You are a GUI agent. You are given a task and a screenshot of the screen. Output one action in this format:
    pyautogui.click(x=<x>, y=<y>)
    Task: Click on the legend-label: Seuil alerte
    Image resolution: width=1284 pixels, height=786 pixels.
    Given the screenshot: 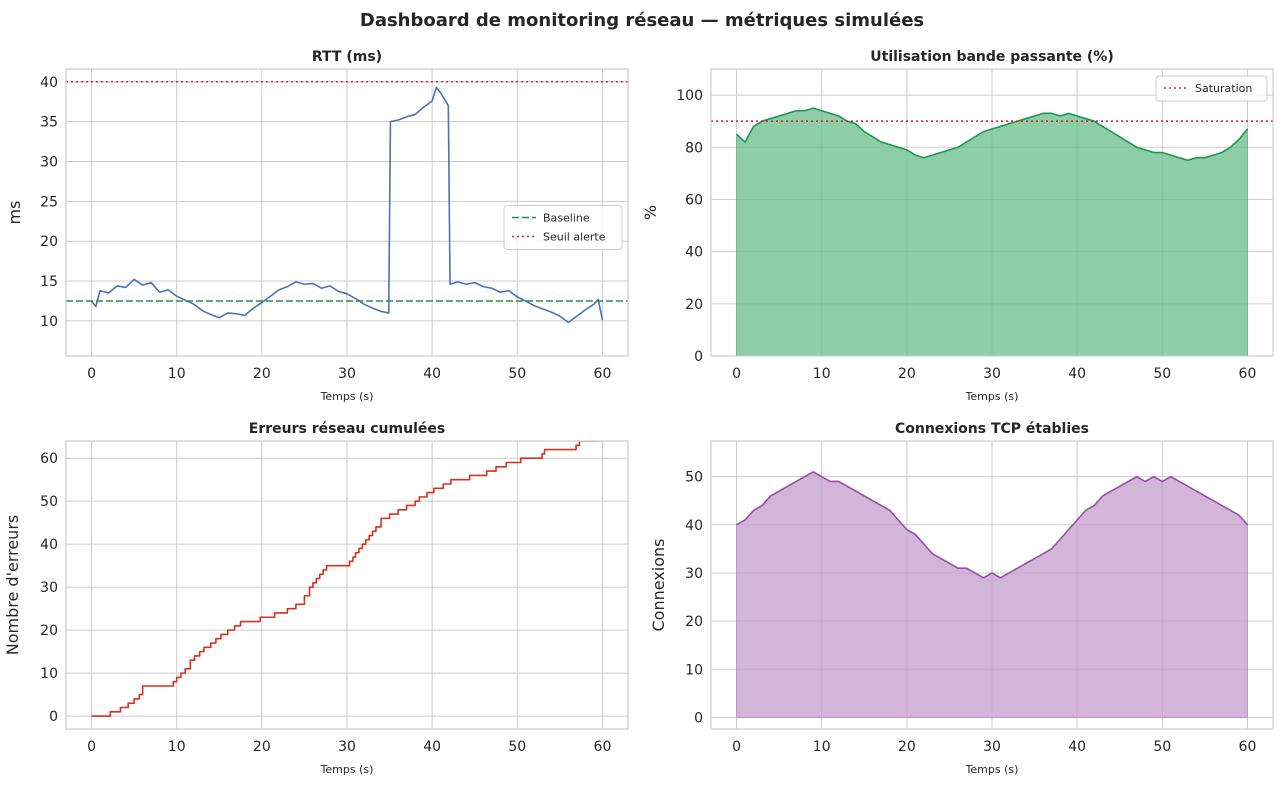 What is the action you would take?
    pyautogui.click(x=574, y=237)
    